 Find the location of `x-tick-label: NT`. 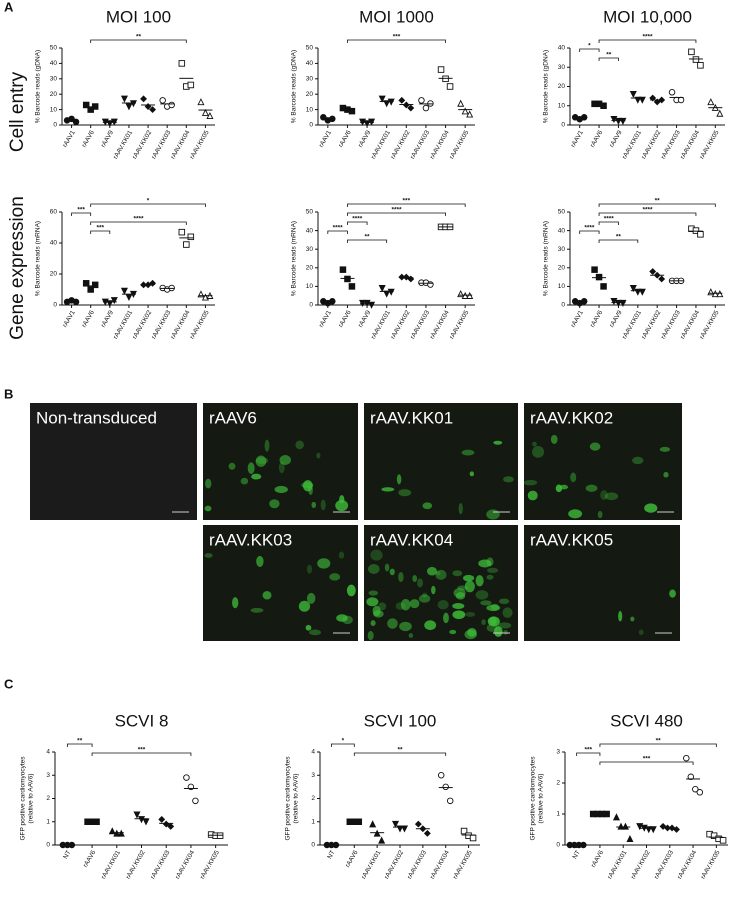

x-tick-label: NT is located at coordinates (67, 854).